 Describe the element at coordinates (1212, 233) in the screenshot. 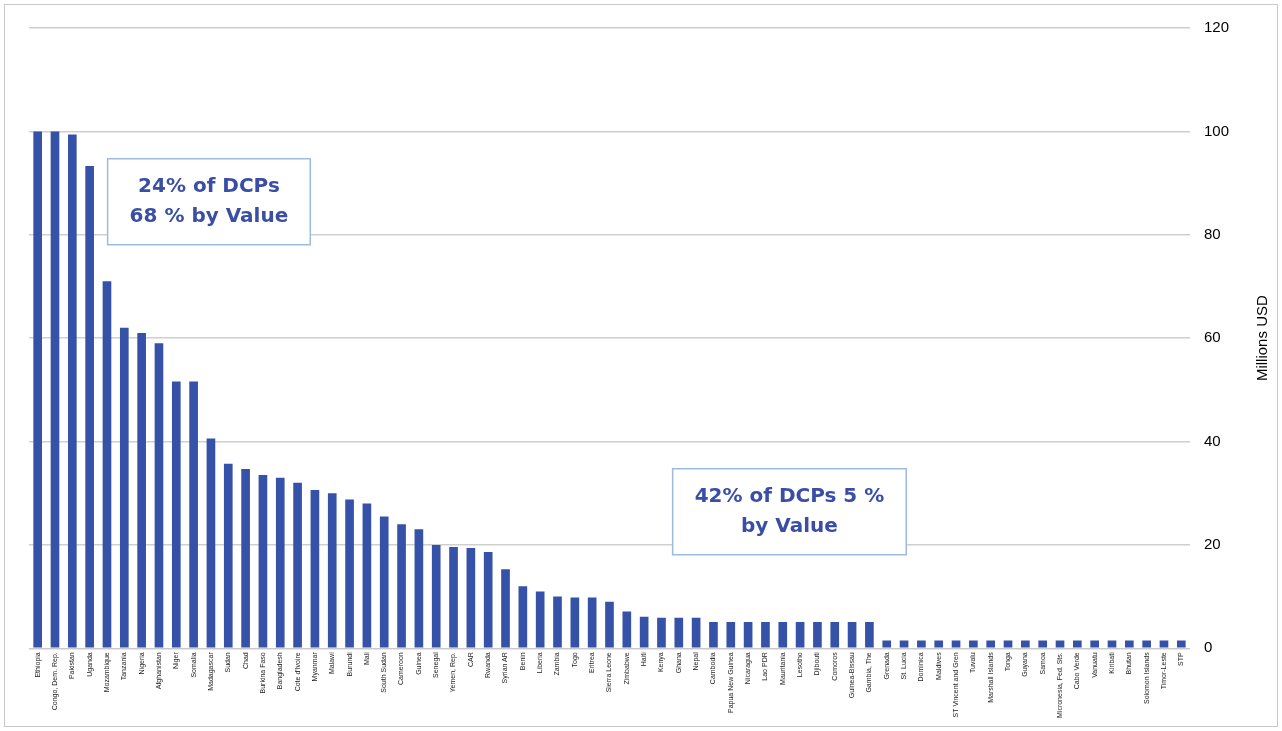

I see `y-tick-label: 80` at that location.